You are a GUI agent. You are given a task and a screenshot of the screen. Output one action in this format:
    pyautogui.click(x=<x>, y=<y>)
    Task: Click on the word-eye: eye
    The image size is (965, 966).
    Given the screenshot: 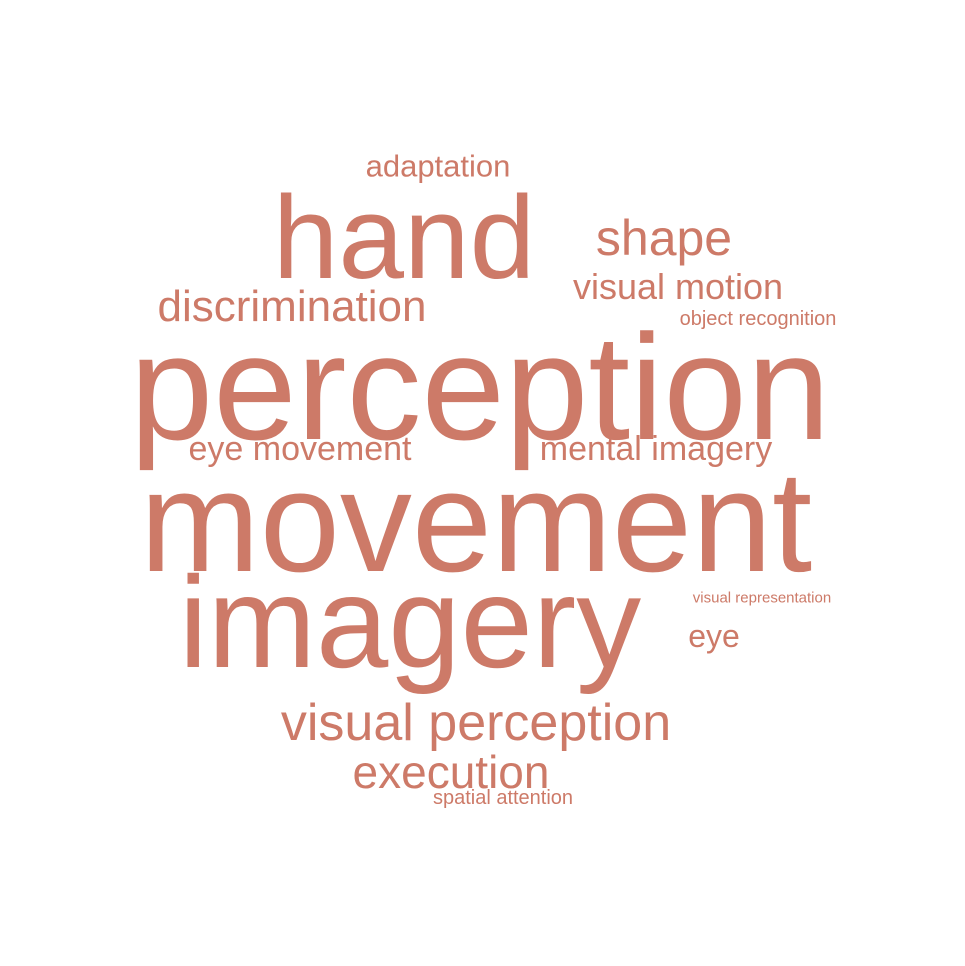 What is the action you would take?
    pyautogui.click(x=714, y=636)
    